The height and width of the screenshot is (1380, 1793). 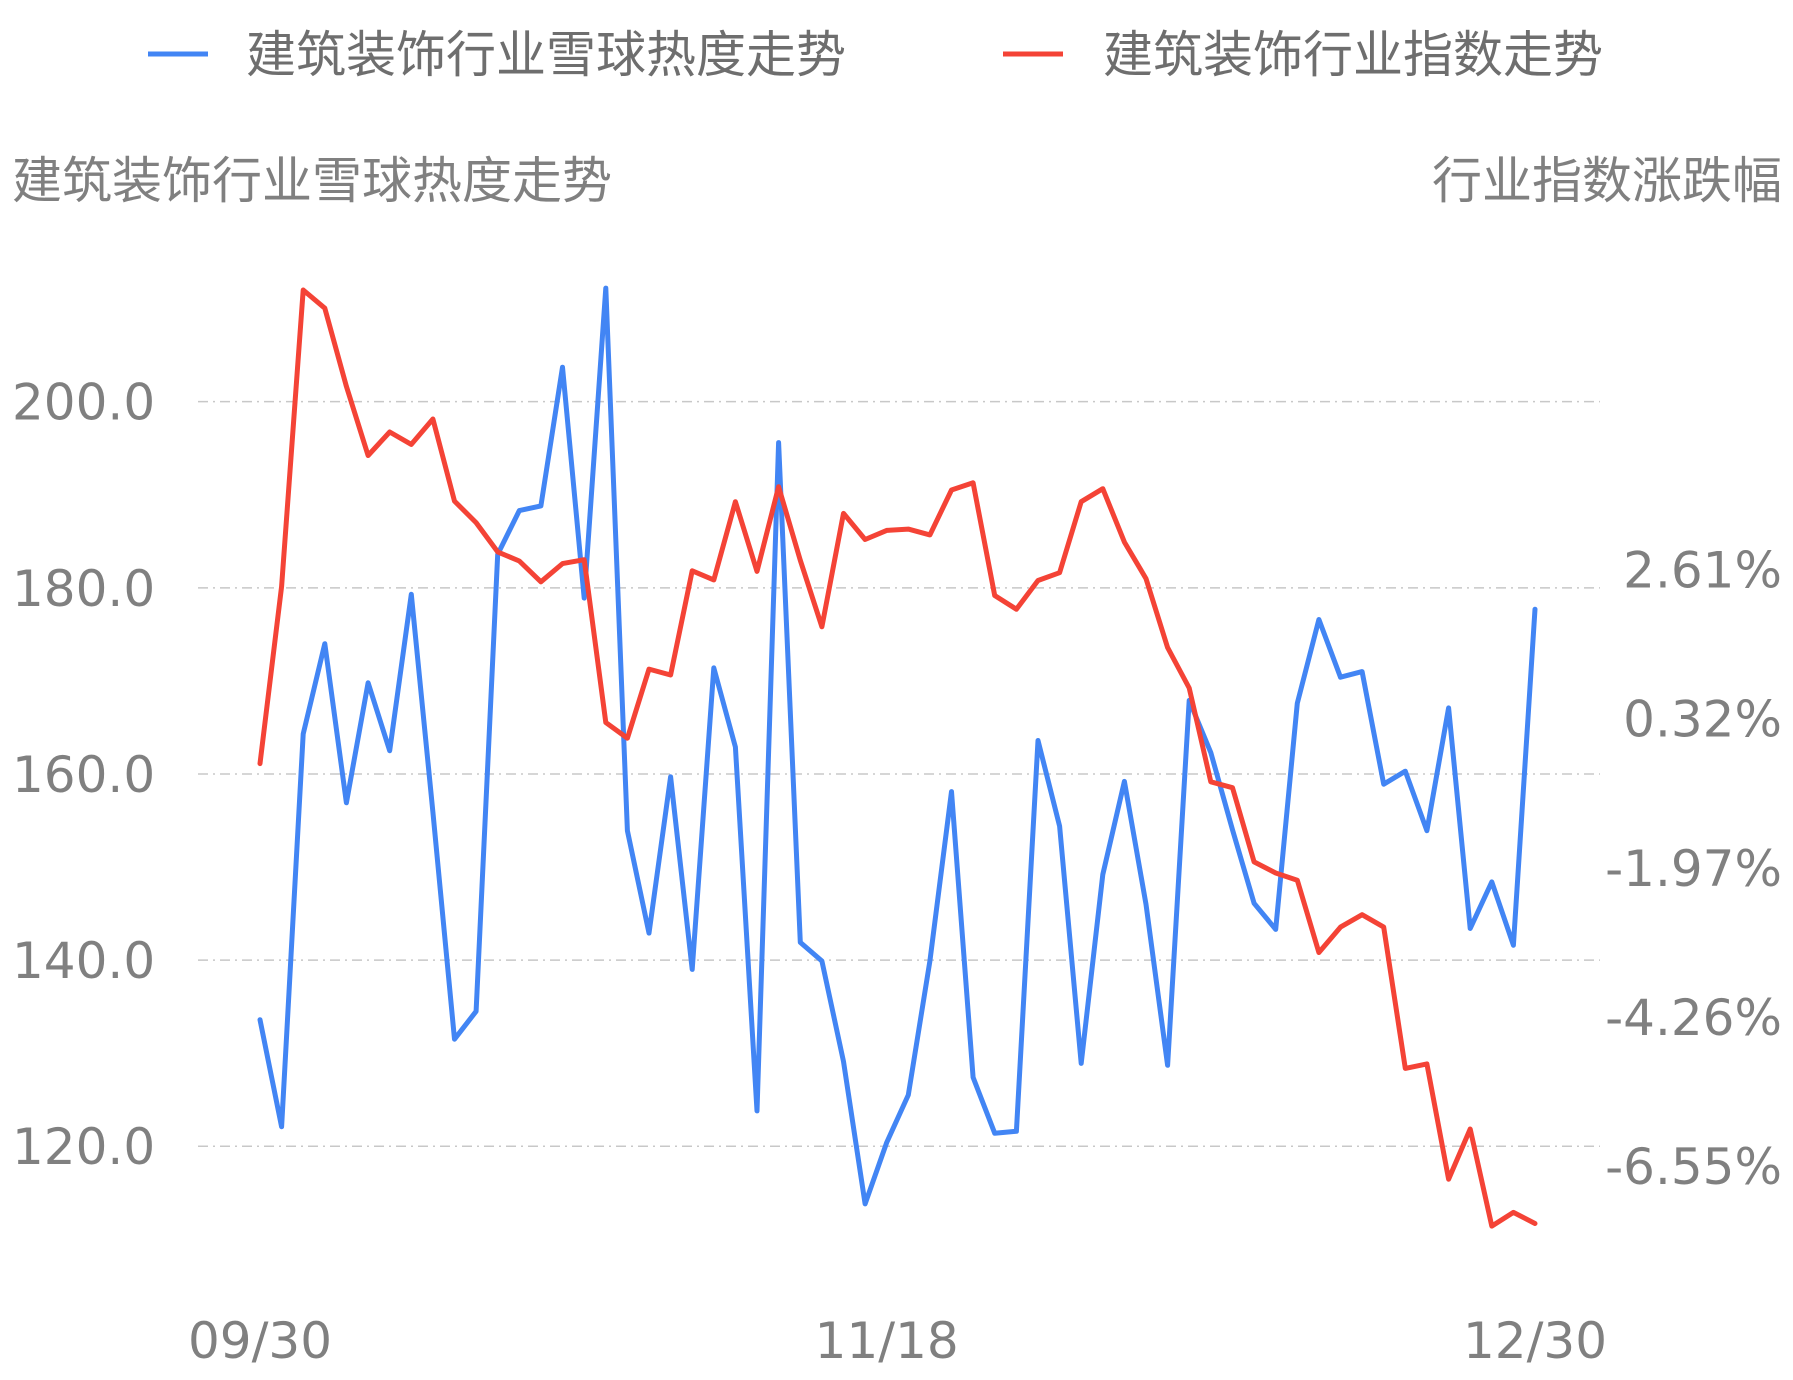 I want to click on right-axis-title: 行业指数涨跌幅, so click(x=1607, y=181).